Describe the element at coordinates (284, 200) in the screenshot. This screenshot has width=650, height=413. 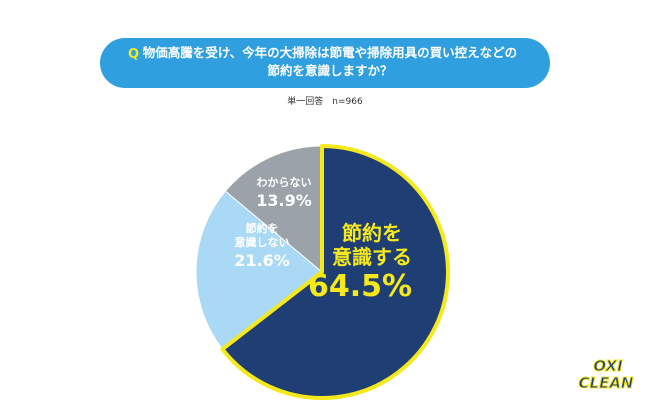
I see `value-label: 13.9%` at that location.